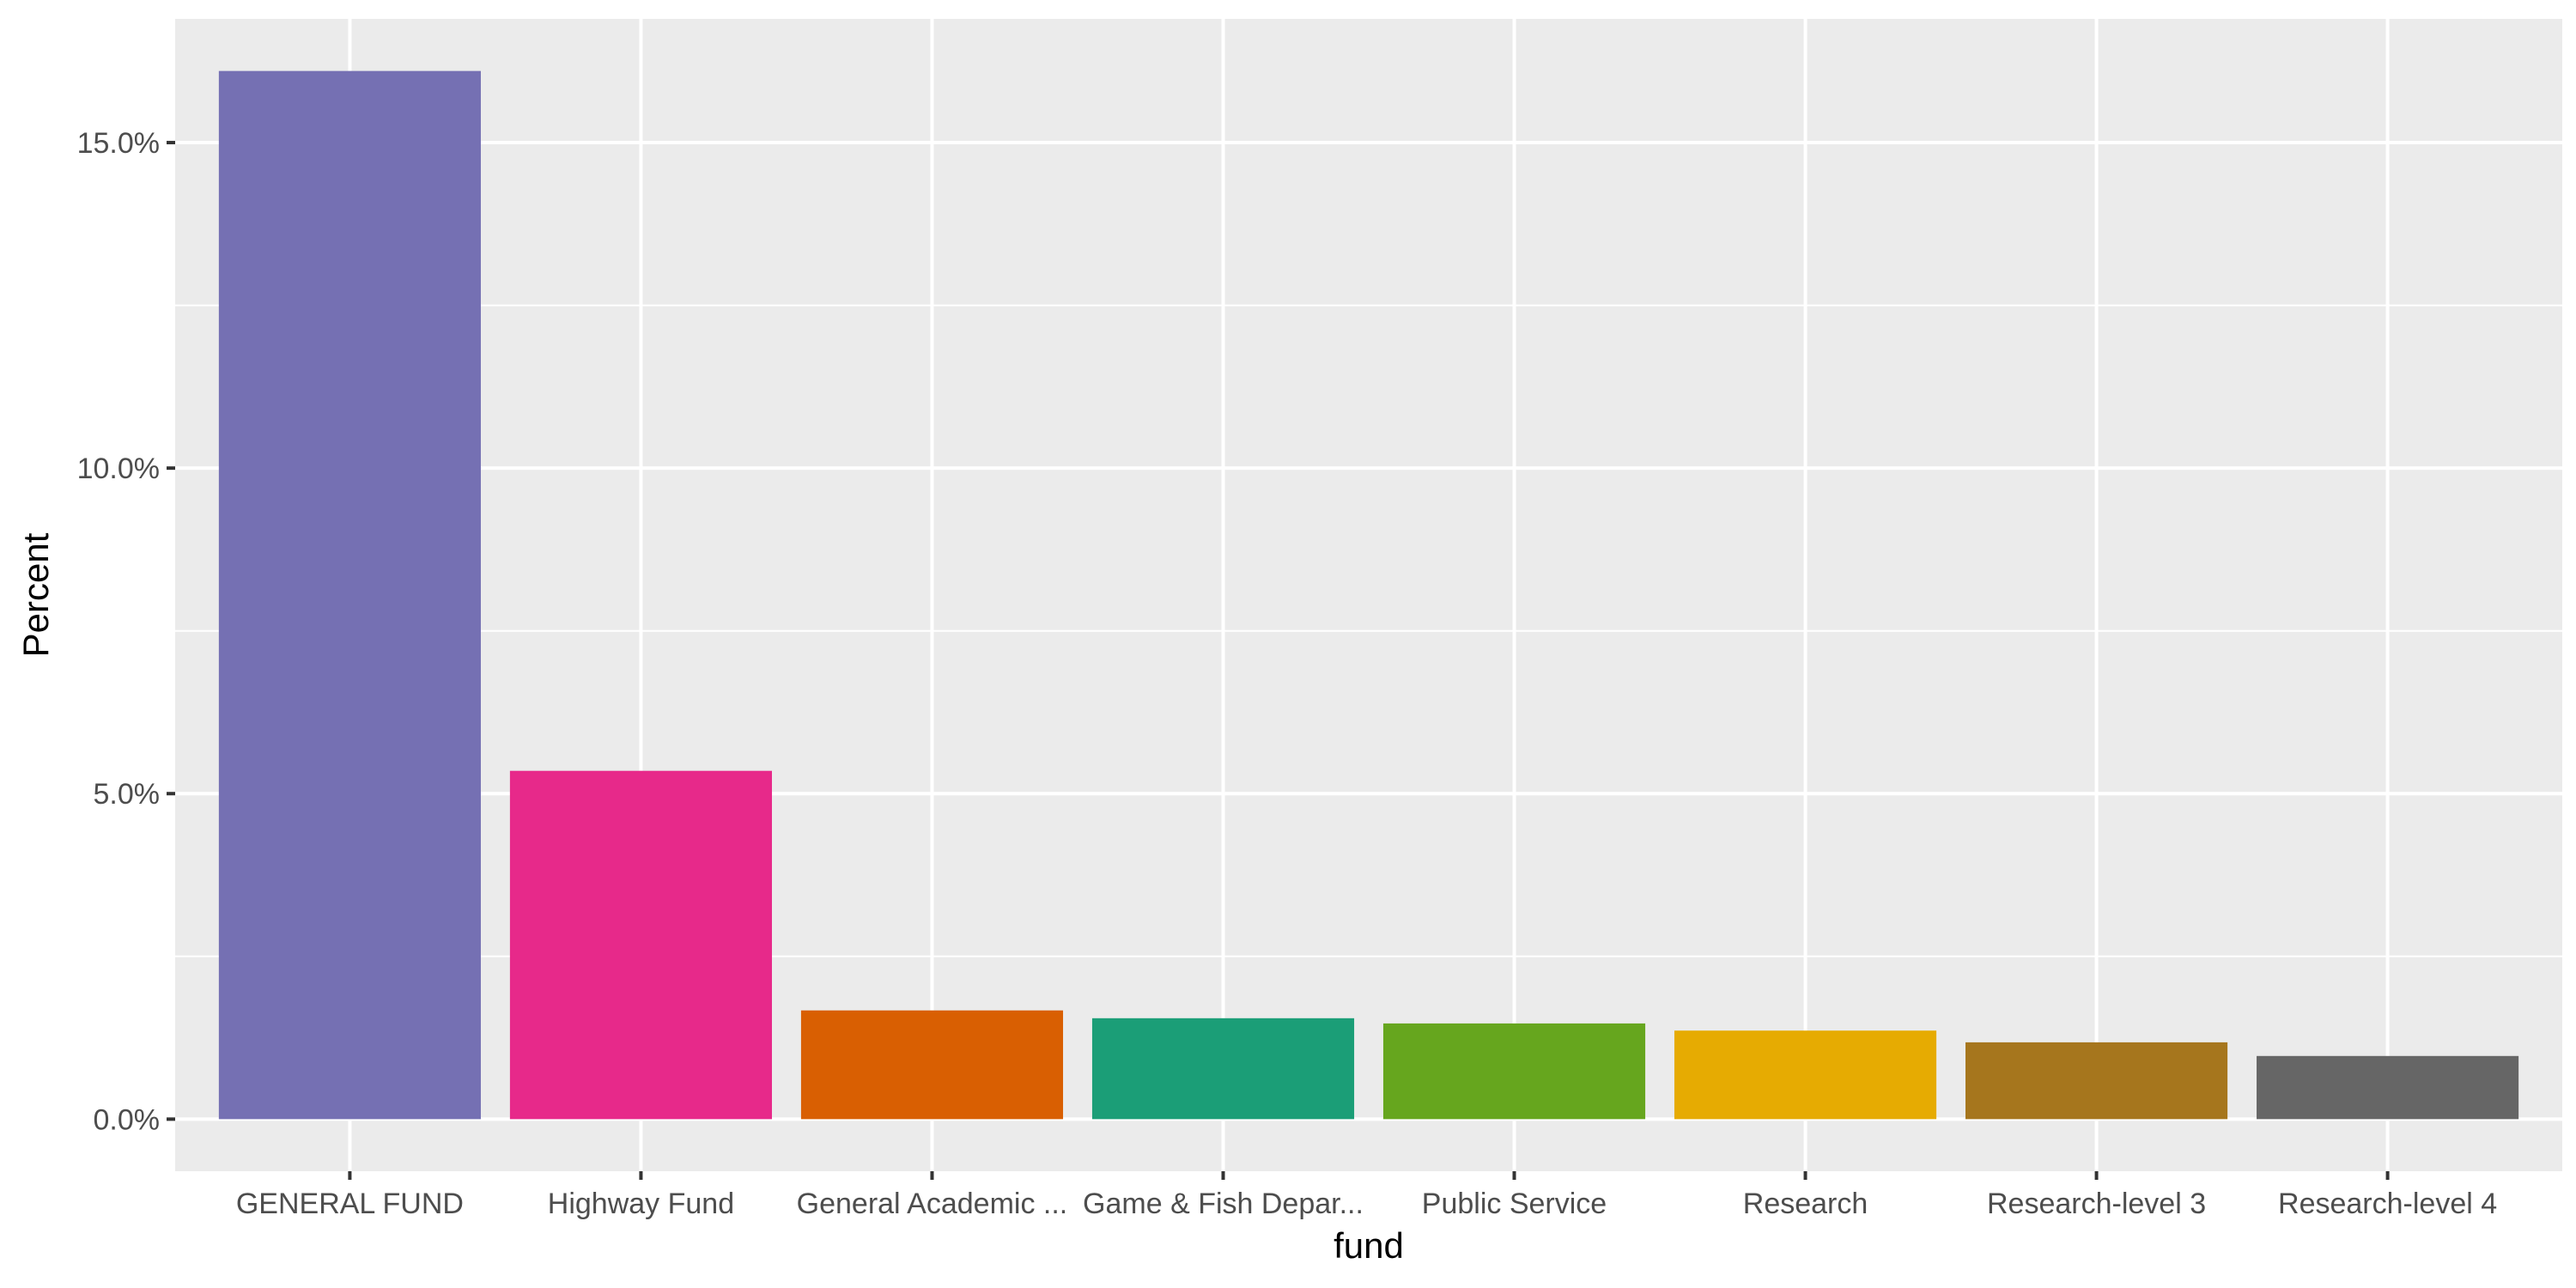 This screenshot has width=2576, height=1288. What do you see at coordinates (128, 794) in the screenshot?
I see `y-tick-label: 5.0%` at bounding box center [128, 794].